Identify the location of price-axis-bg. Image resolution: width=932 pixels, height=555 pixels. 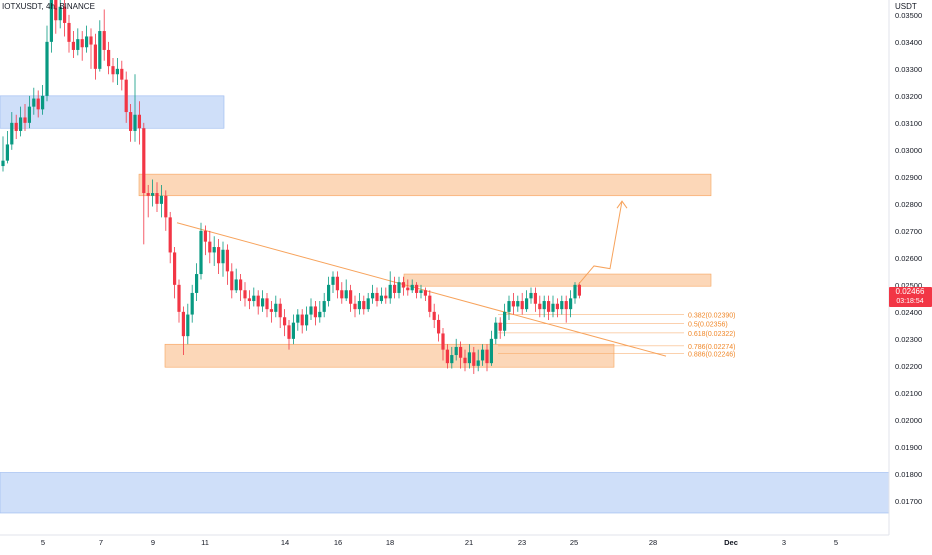
(910, 275).